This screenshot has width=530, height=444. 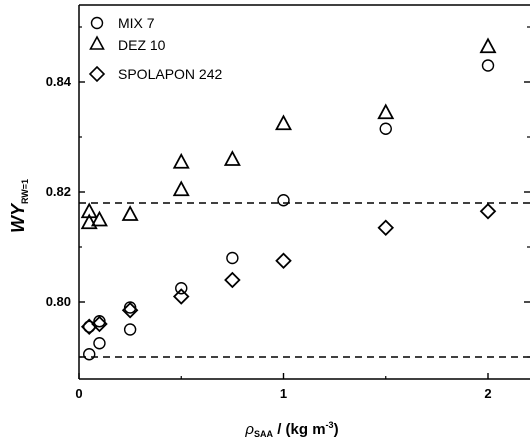 I want to click on y-axis-label: WYRW=1, so click(x=19, y=206).